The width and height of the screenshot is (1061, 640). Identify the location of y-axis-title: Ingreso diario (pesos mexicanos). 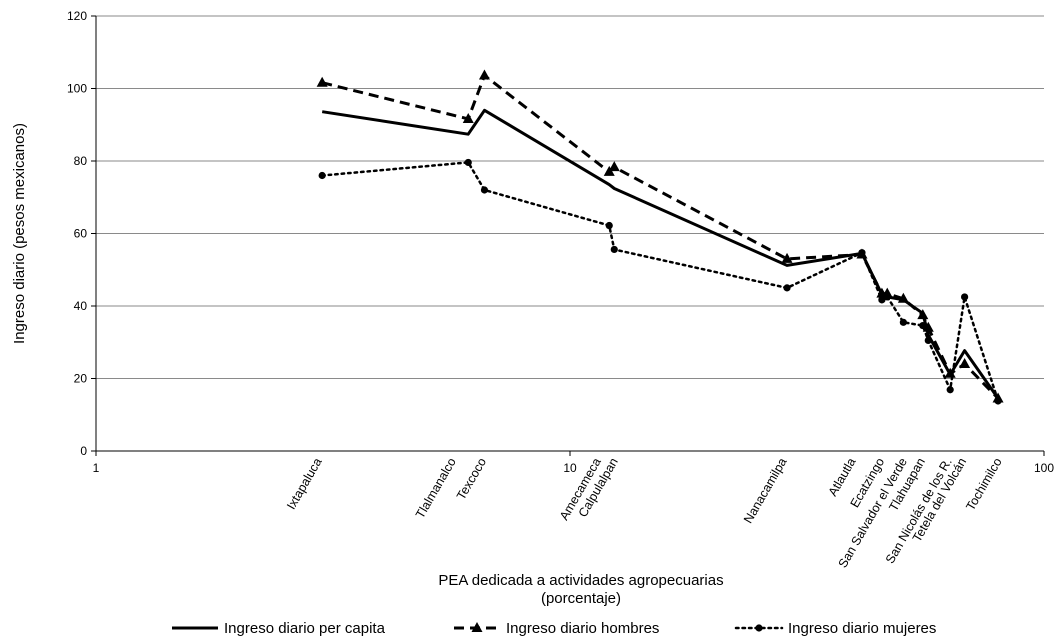
(19, 233).